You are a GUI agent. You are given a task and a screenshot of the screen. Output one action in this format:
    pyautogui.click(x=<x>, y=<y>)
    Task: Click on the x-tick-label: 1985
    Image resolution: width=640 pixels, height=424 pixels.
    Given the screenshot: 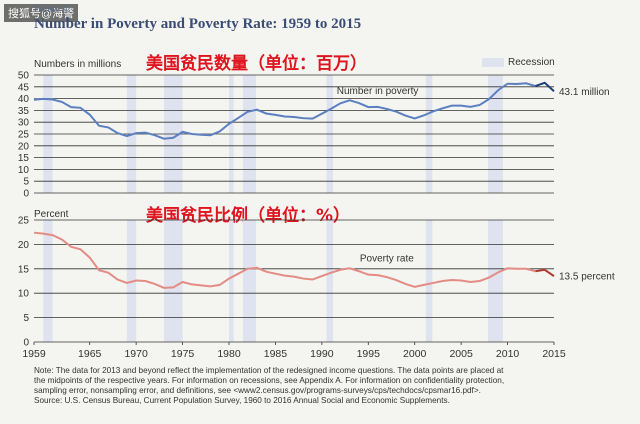 What is the action you would take?
    pyautogui.click(x=276, y=354)
    